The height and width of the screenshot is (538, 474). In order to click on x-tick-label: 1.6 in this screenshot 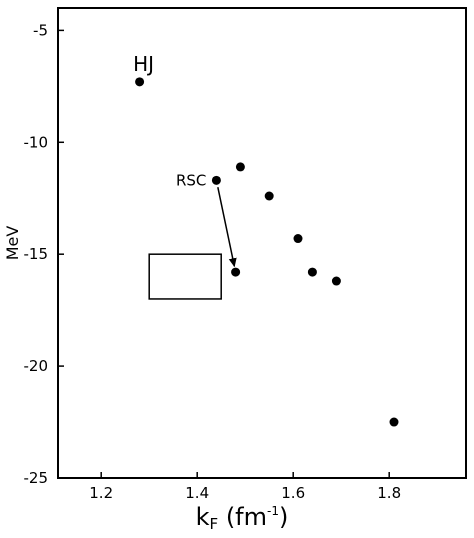, I will do `click(293, 493)`.